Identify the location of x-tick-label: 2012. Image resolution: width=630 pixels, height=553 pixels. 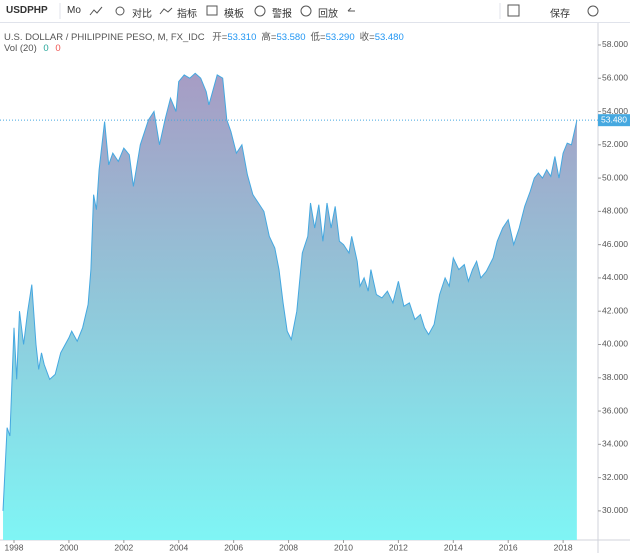
(398, 547).